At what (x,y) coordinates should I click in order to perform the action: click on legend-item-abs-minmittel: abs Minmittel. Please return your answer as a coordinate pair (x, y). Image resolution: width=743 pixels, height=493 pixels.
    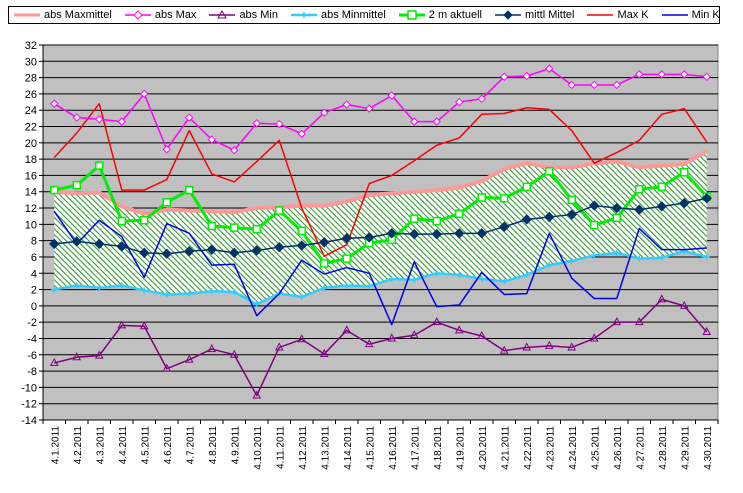
    Looking at the image, I should click on (336, 15).